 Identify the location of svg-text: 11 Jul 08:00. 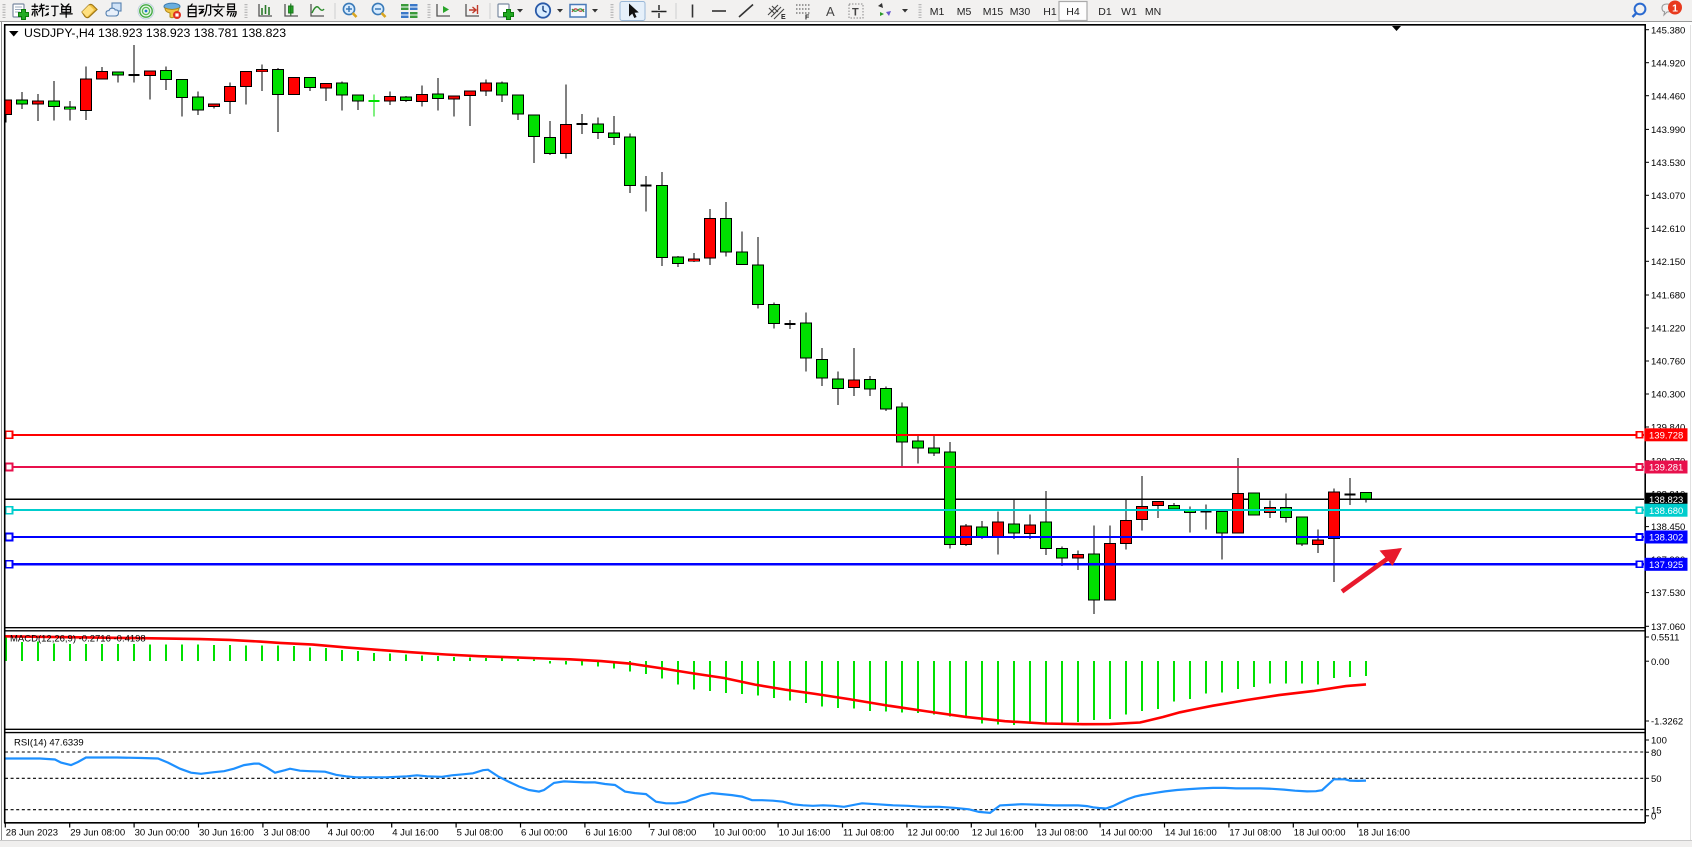
(868, 833).